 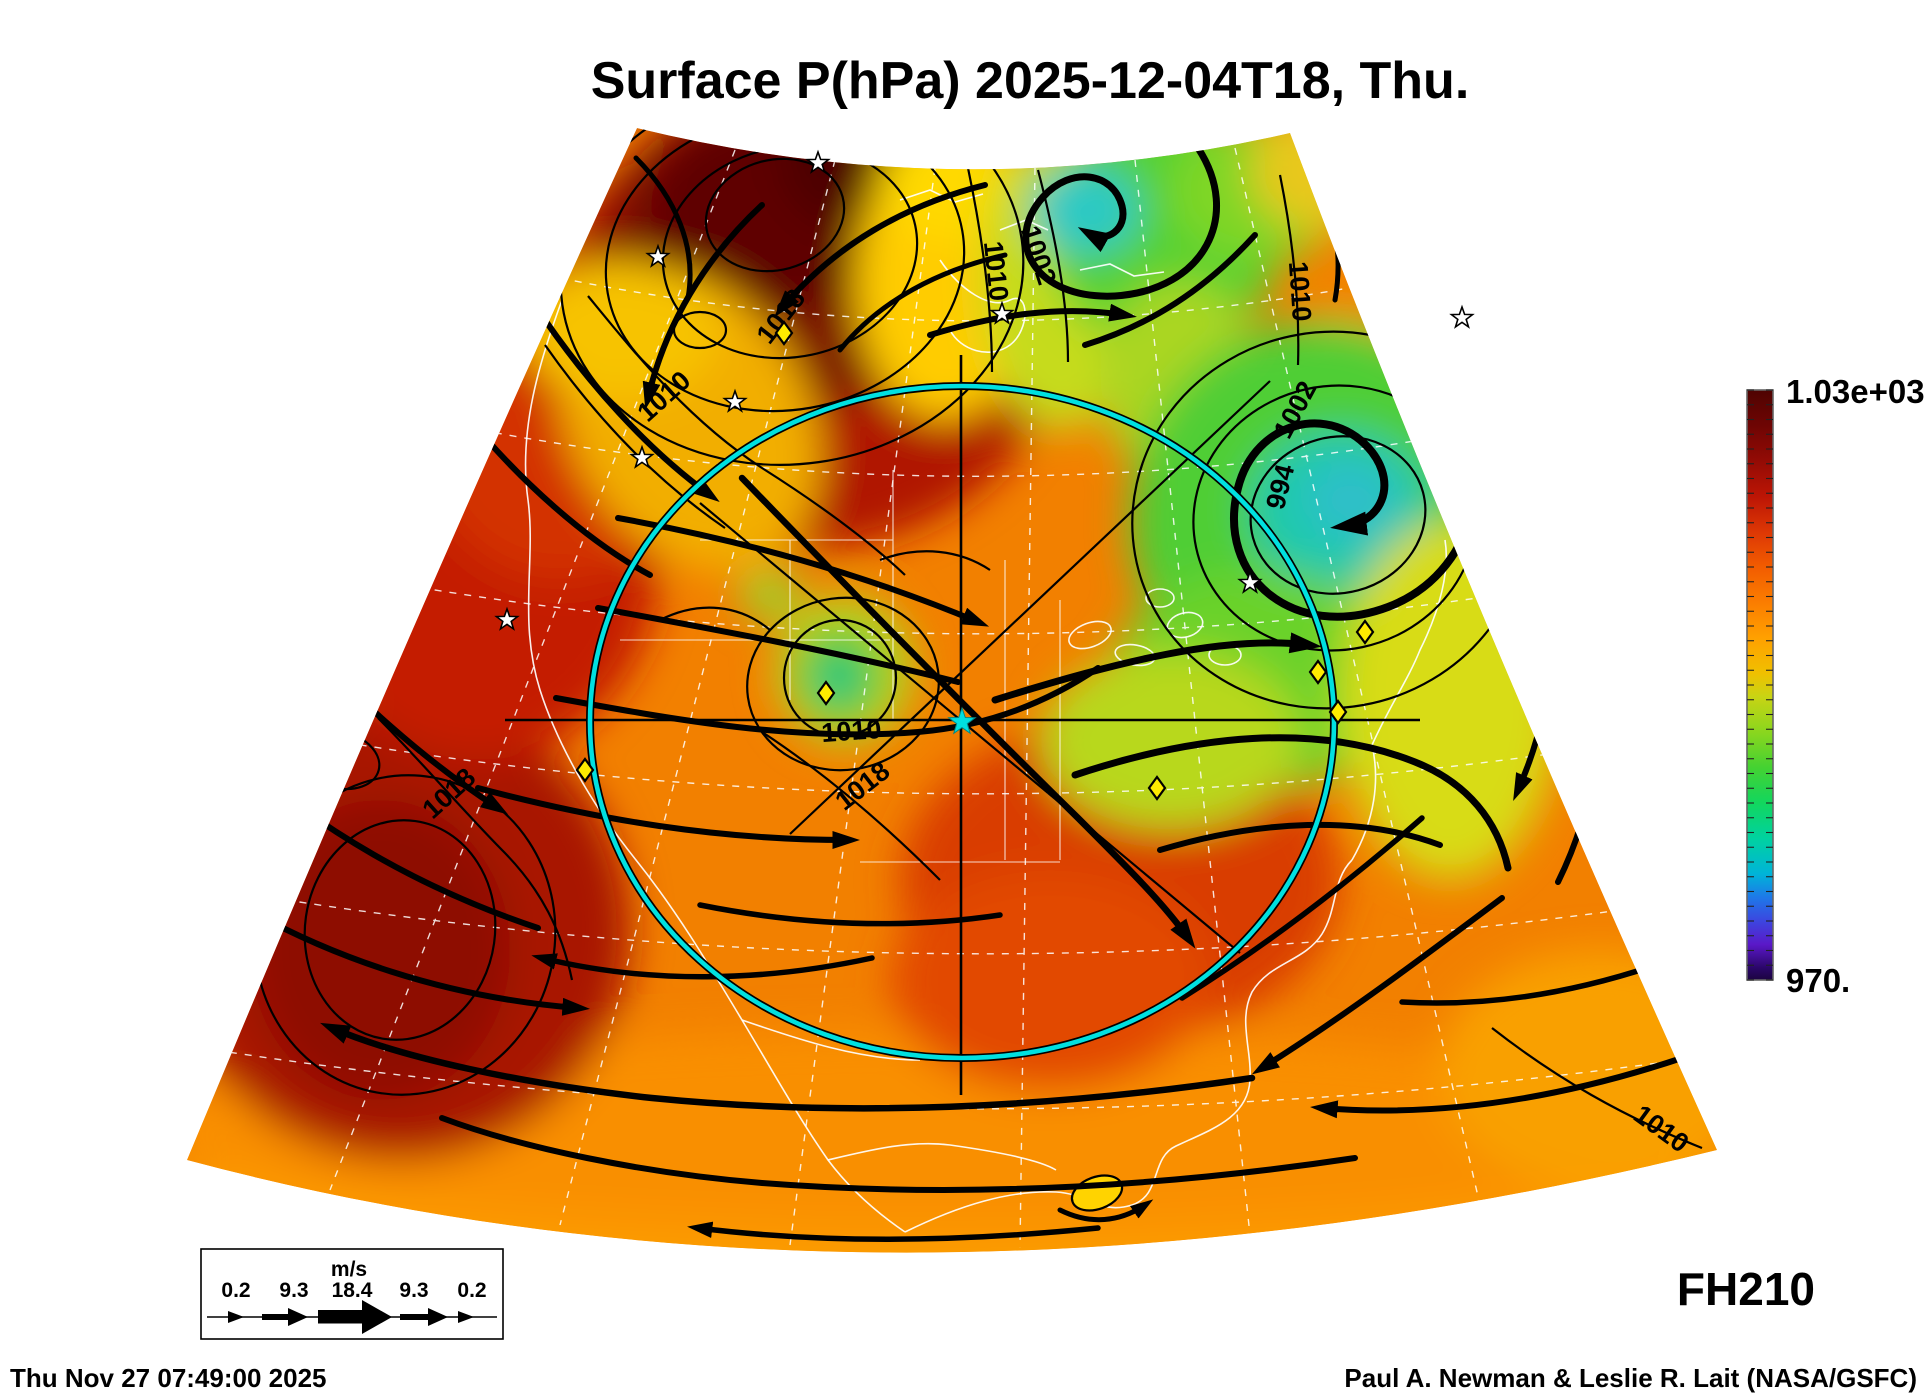 I want to click on map-center-star, so click(x=962, y=720).